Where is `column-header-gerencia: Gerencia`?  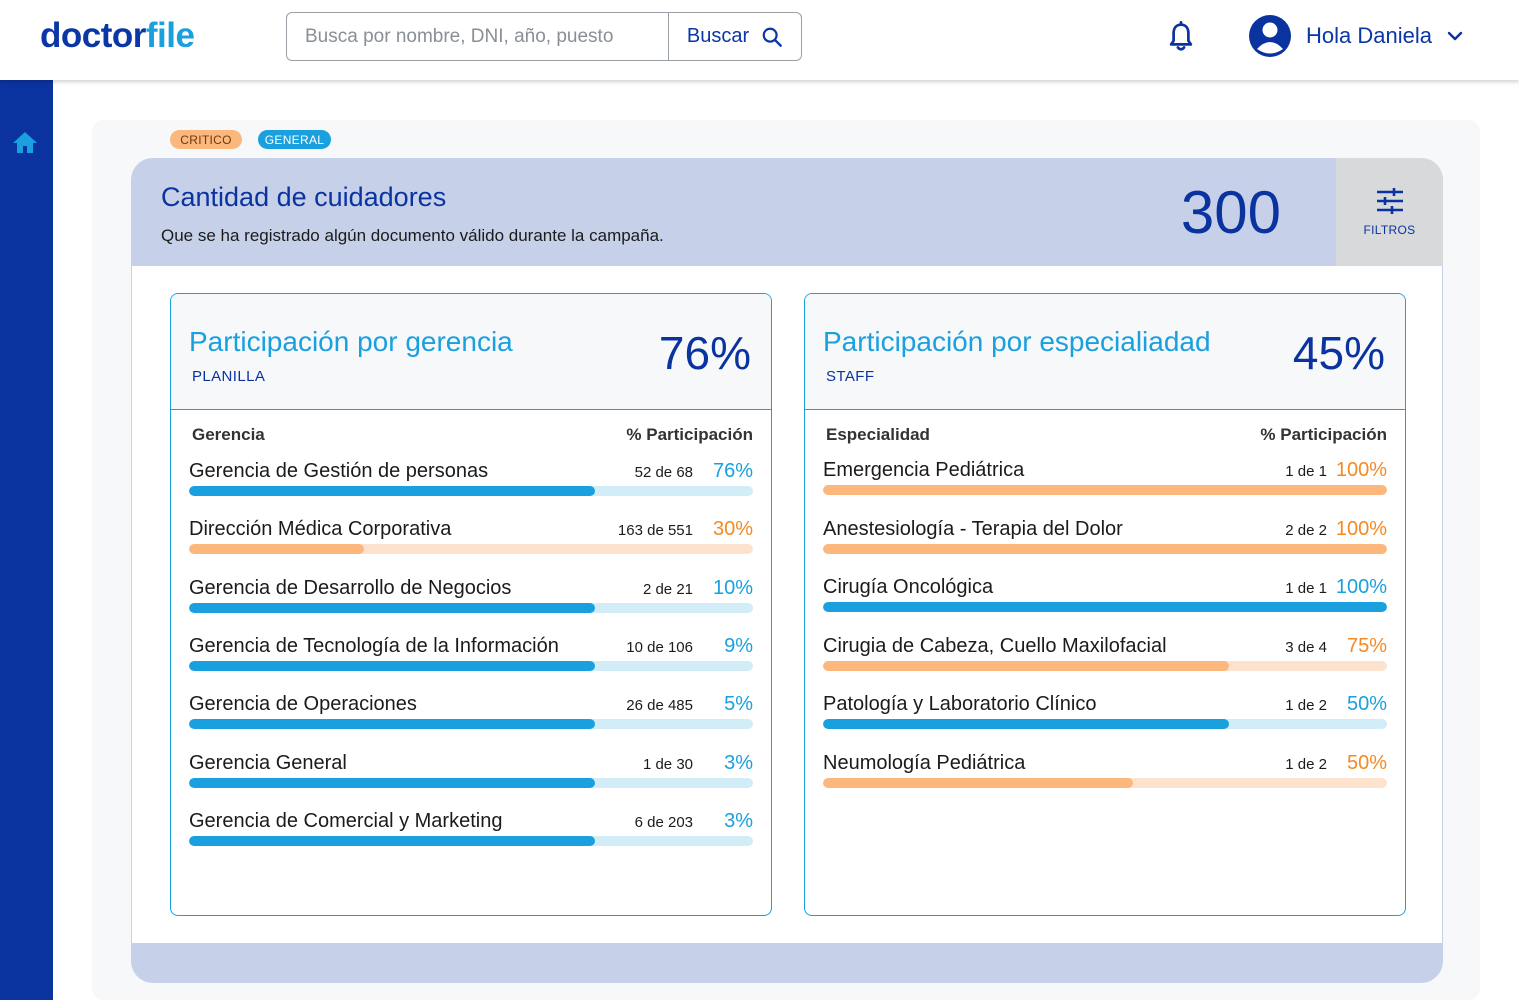 column-header-gerencia: Gerencia is located at coordinates (228, 434).